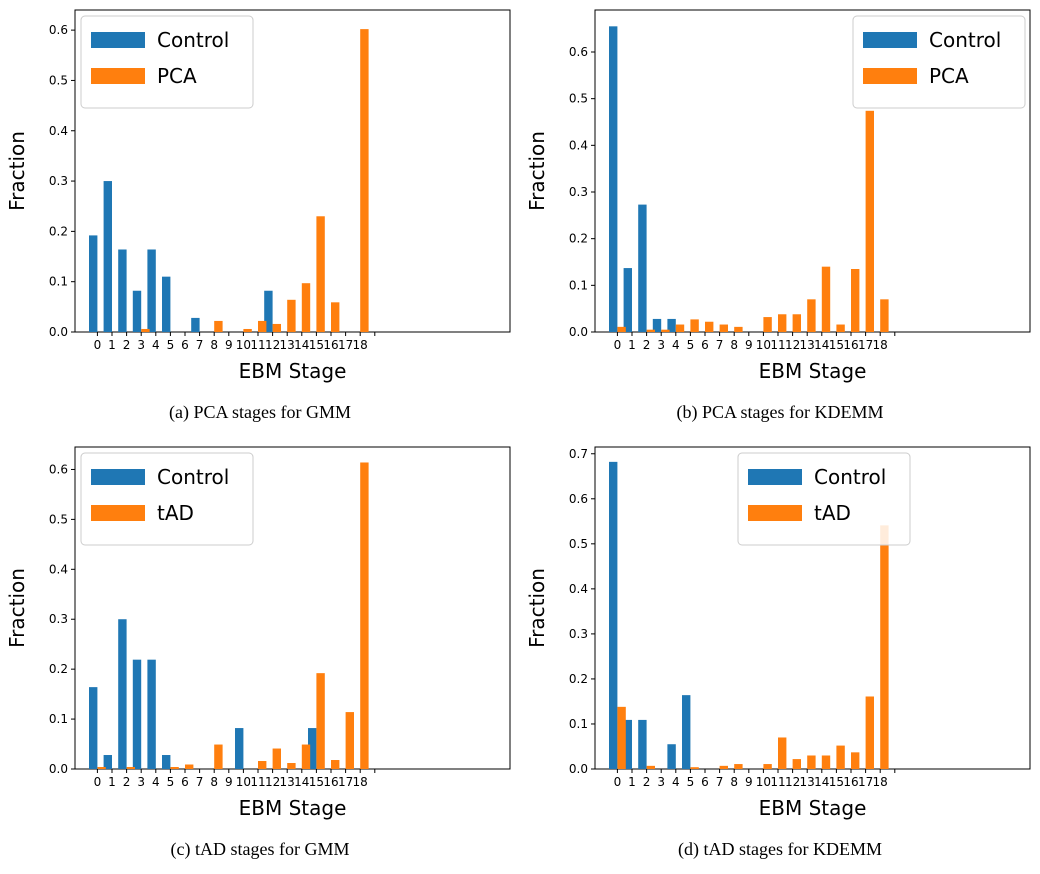 The image size is (1040, 874). What do you see at coordinates (214, 782) in the screenshot?
I see `x-tick-label: 8` at bounding box center [214, 782].